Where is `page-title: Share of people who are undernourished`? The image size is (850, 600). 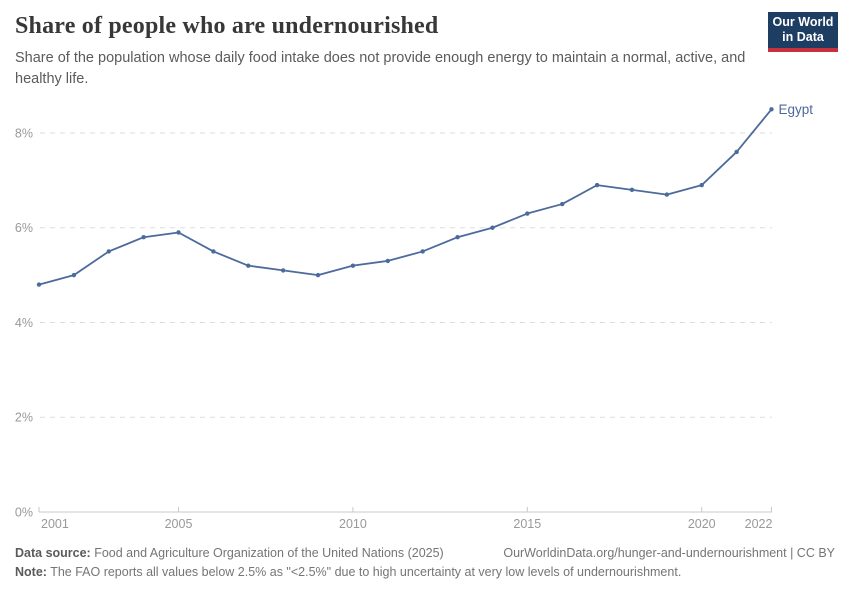 page-title: Share of people who are undernourished is located at coordinates (227, 26).